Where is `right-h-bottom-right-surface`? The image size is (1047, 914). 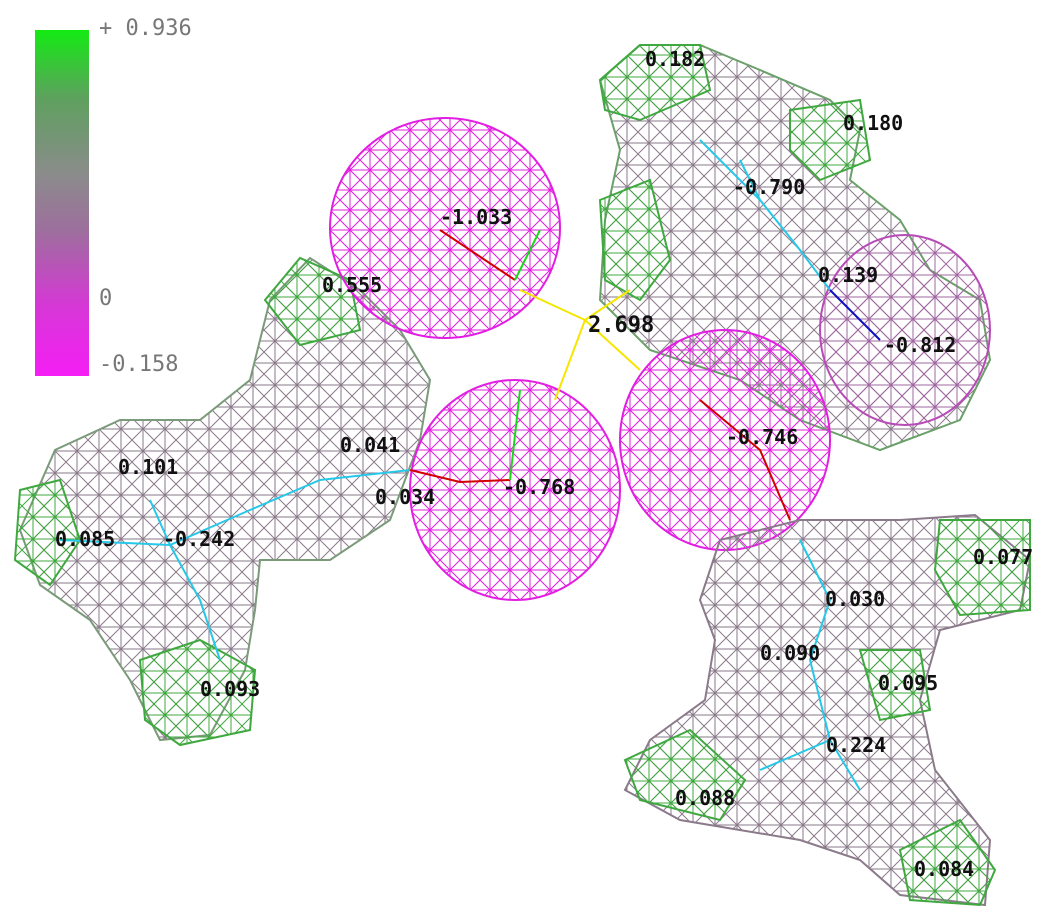 right-h-bottom-right-surface is located at coordinates (947, 862).